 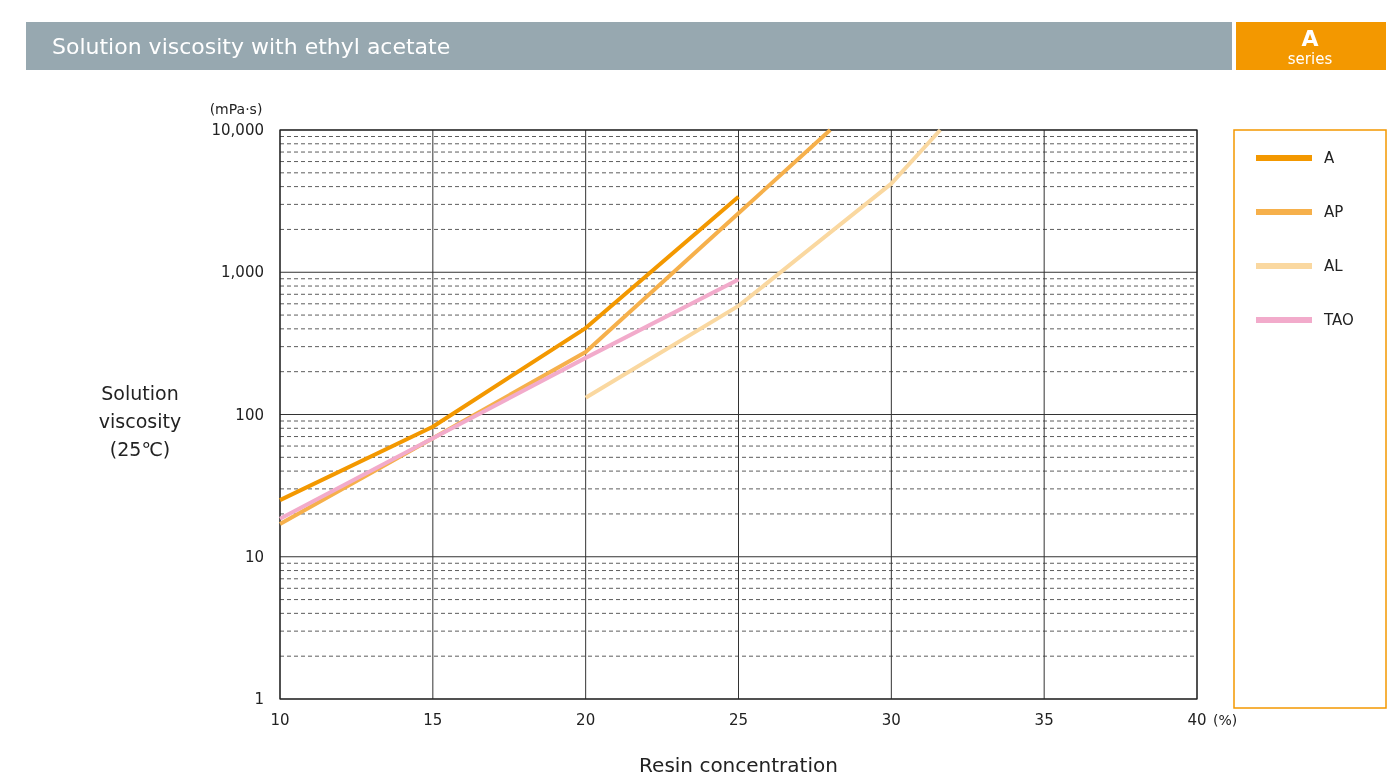 I want to click on y-tick-label: 1, so click(x=259, y=699).